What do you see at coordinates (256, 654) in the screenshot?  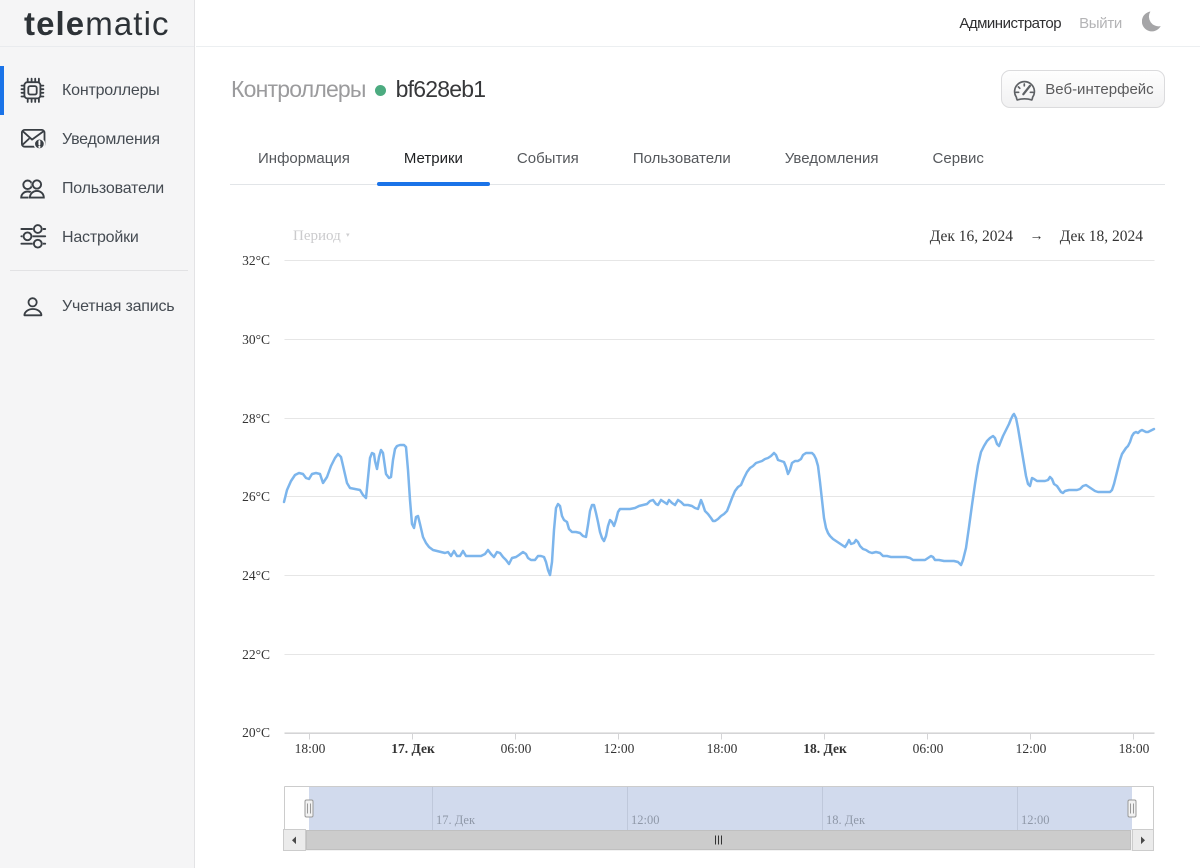 I see `svg-text: 22°C` at bounding box center [256, 654].